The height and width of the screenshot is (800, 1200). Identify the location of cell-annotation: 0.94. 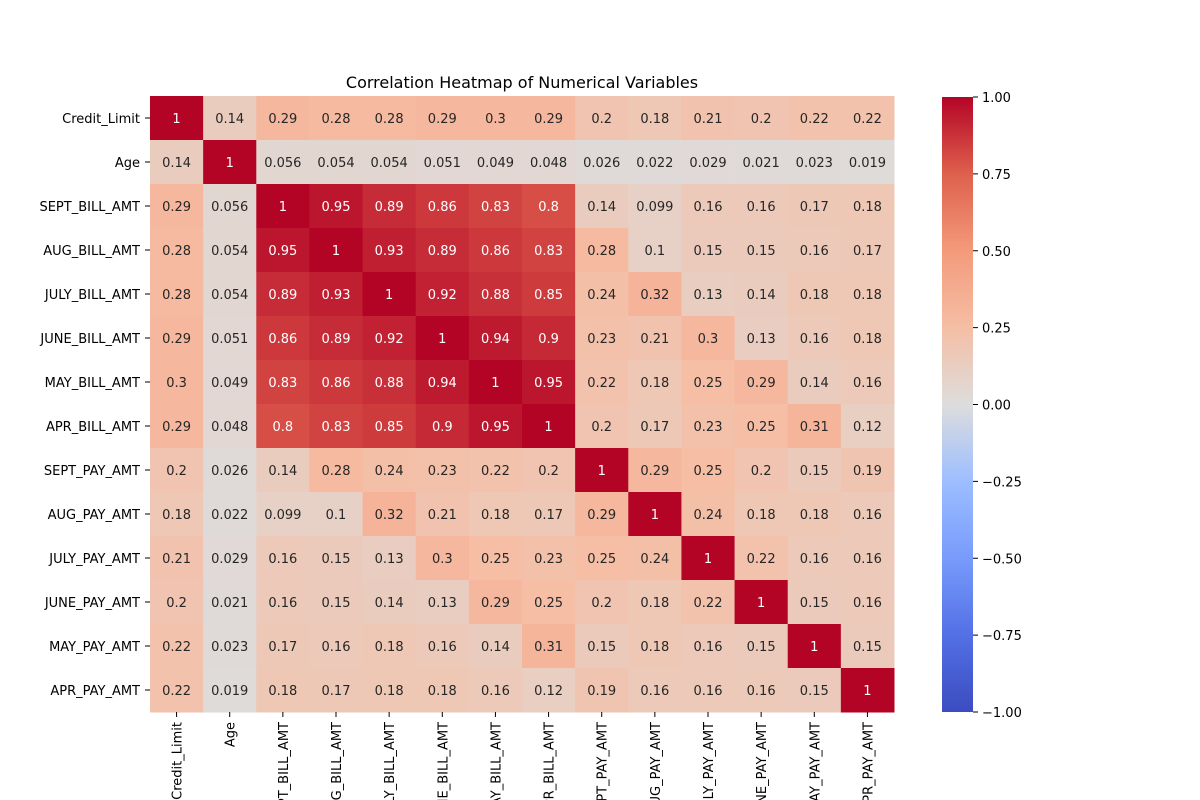
(495, 339).